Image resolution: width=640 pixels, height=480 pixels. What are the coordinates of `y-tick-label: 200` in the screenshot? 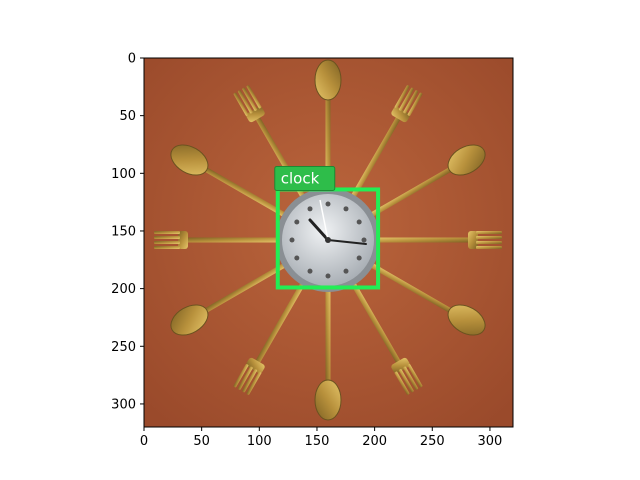 It's located at (123, 289).